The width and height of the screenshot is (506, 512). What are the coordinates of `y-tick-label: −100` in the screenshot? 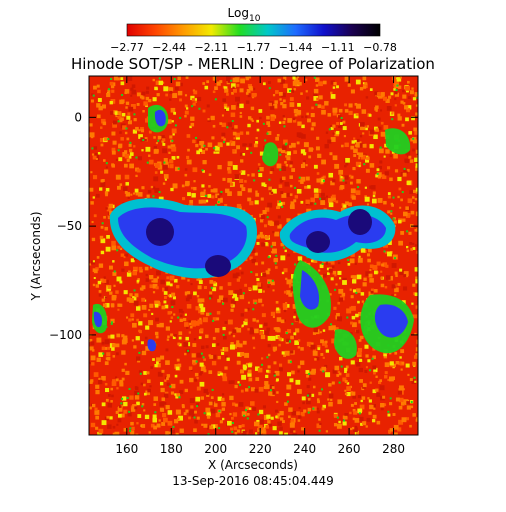 It's located at (65, 335).